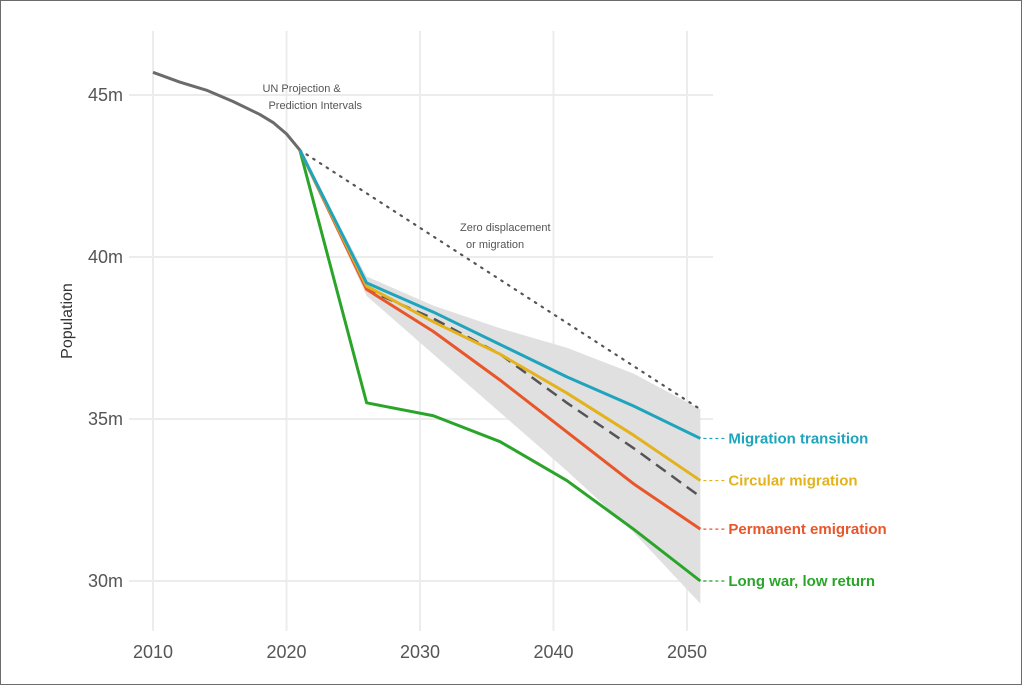 The image size is (1024, 687). What do you see at coordinates (798, 438) in the screenshot?
I see `series-label-migration-transition: Migration transition` at bounding box center [798, 438].